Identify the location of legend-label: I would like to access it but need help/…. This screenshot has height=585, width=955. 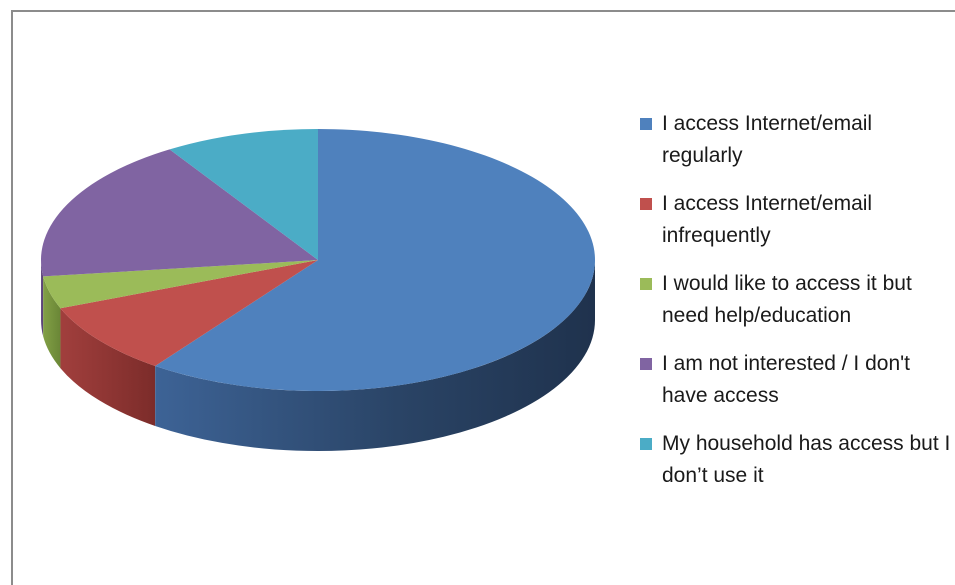
(787, 299).